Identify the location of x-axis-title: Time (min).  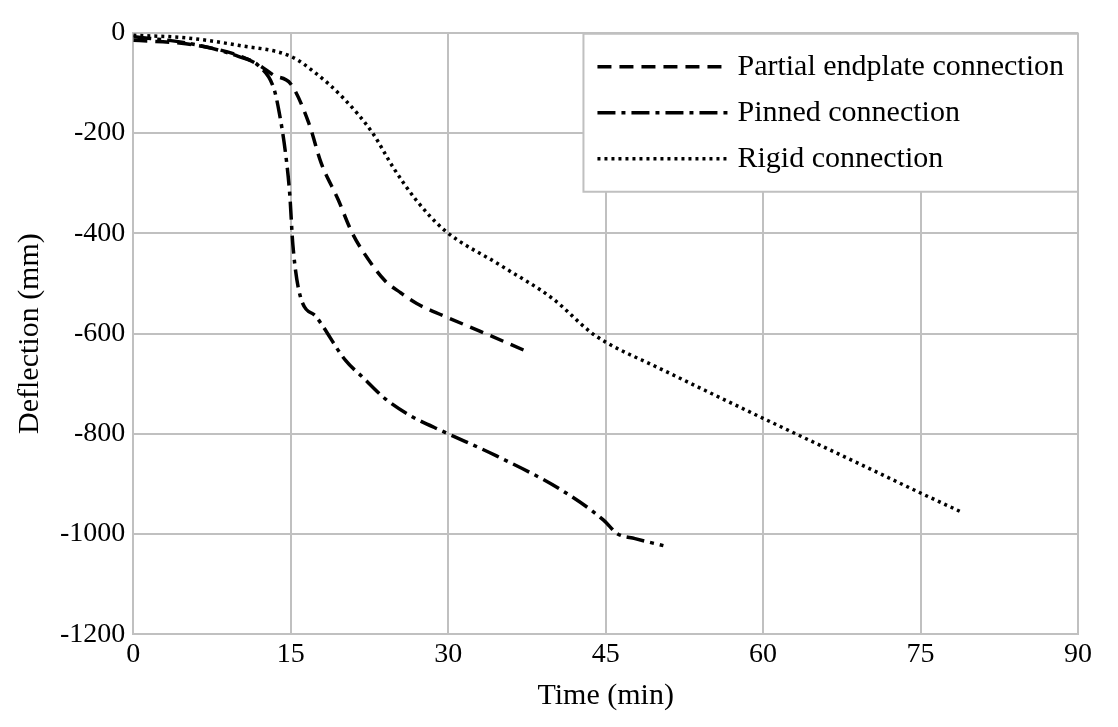
(605, 693).